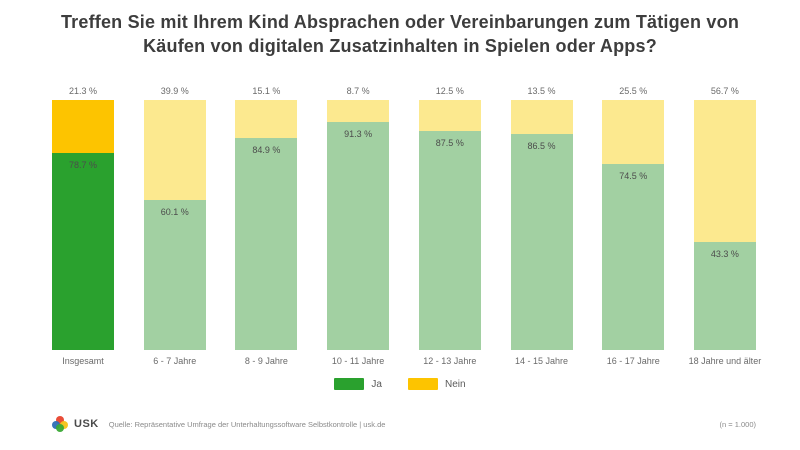  I want to click on bar-group: 21.3 % 78.7 % Insgesamt, so click(83, 224).